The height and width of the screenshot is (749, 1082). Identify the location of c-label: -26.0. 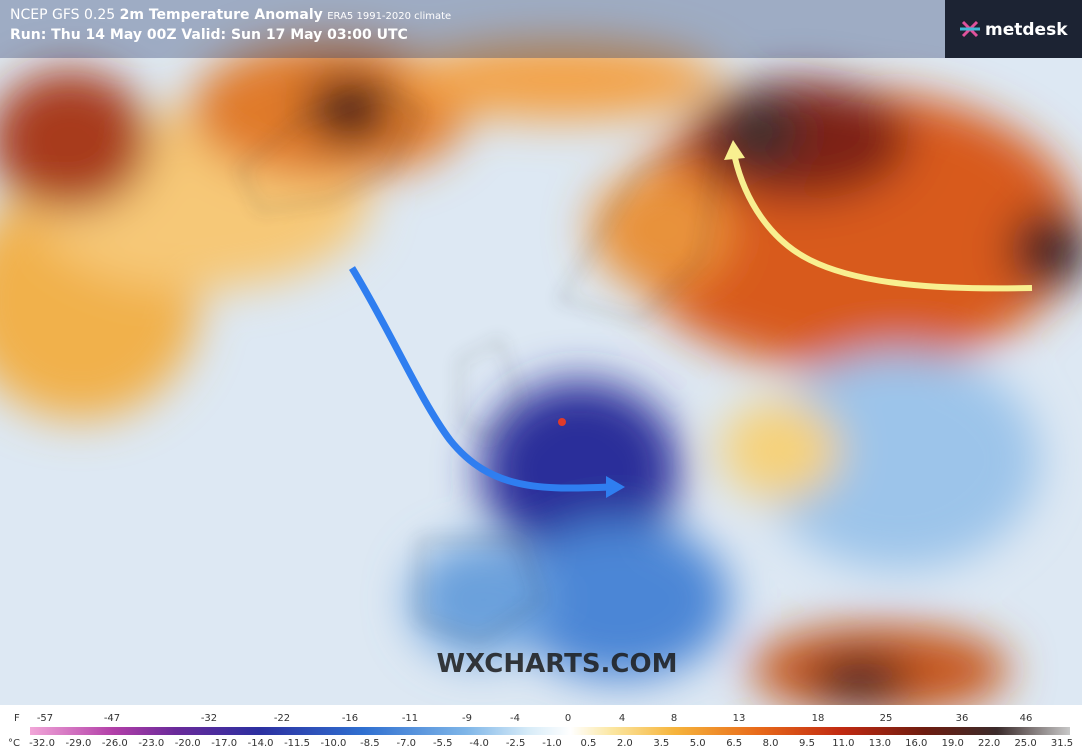
(115, 743).